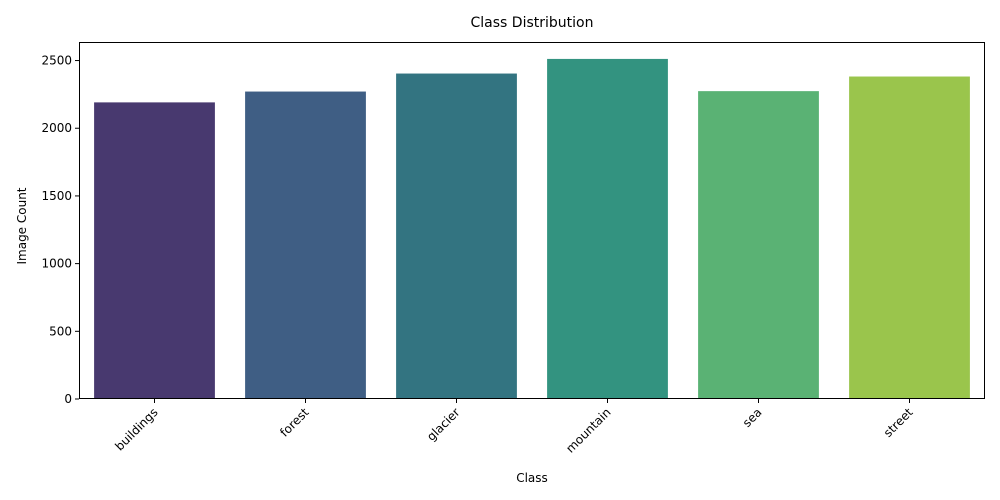 Image resolution: width=1000 pixels, height=500 pixels. Describe the element at coordinates (136, 429) in the screenshot. I see `x-tick-label: buildings` at that location.